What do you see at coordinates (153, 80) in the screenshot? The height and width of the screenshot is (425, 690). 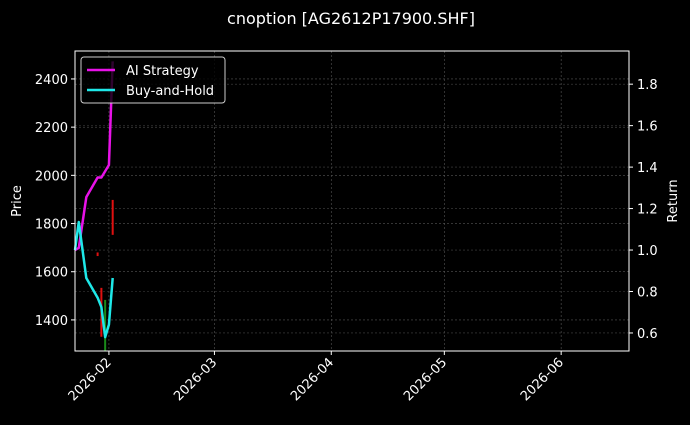 I see `legend: AI Strategy Buy-and-Hold` at bounding box center [153, 80].